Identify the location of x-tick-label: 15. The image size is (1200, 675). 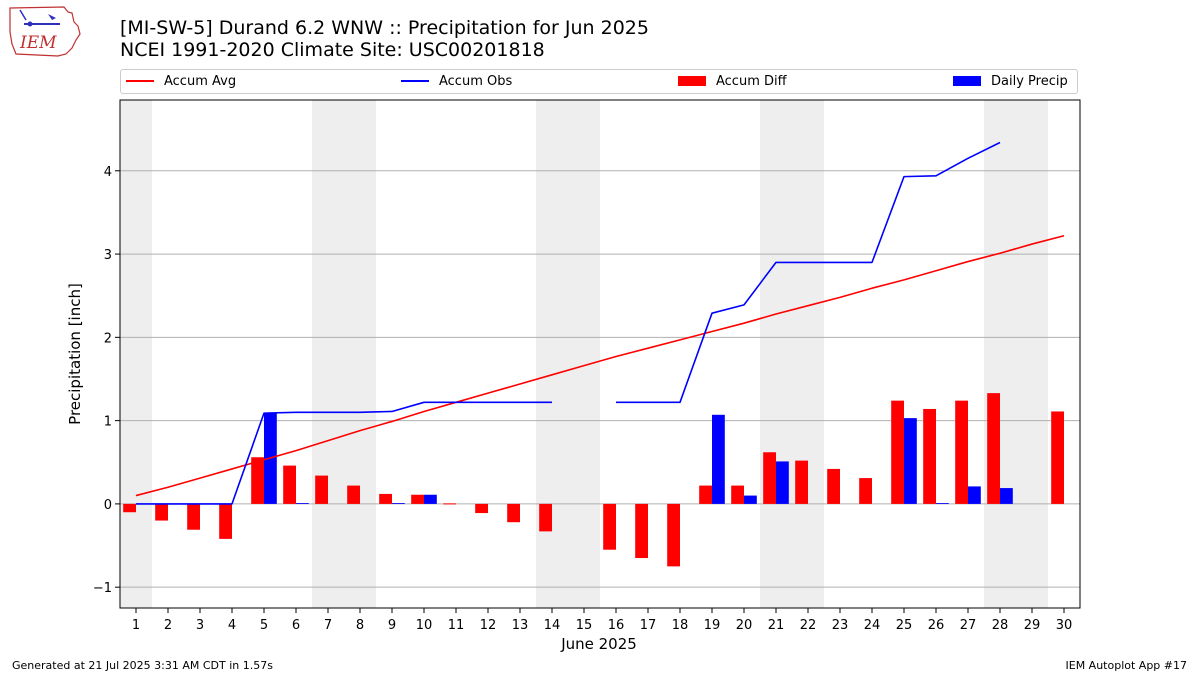
(584, 625).